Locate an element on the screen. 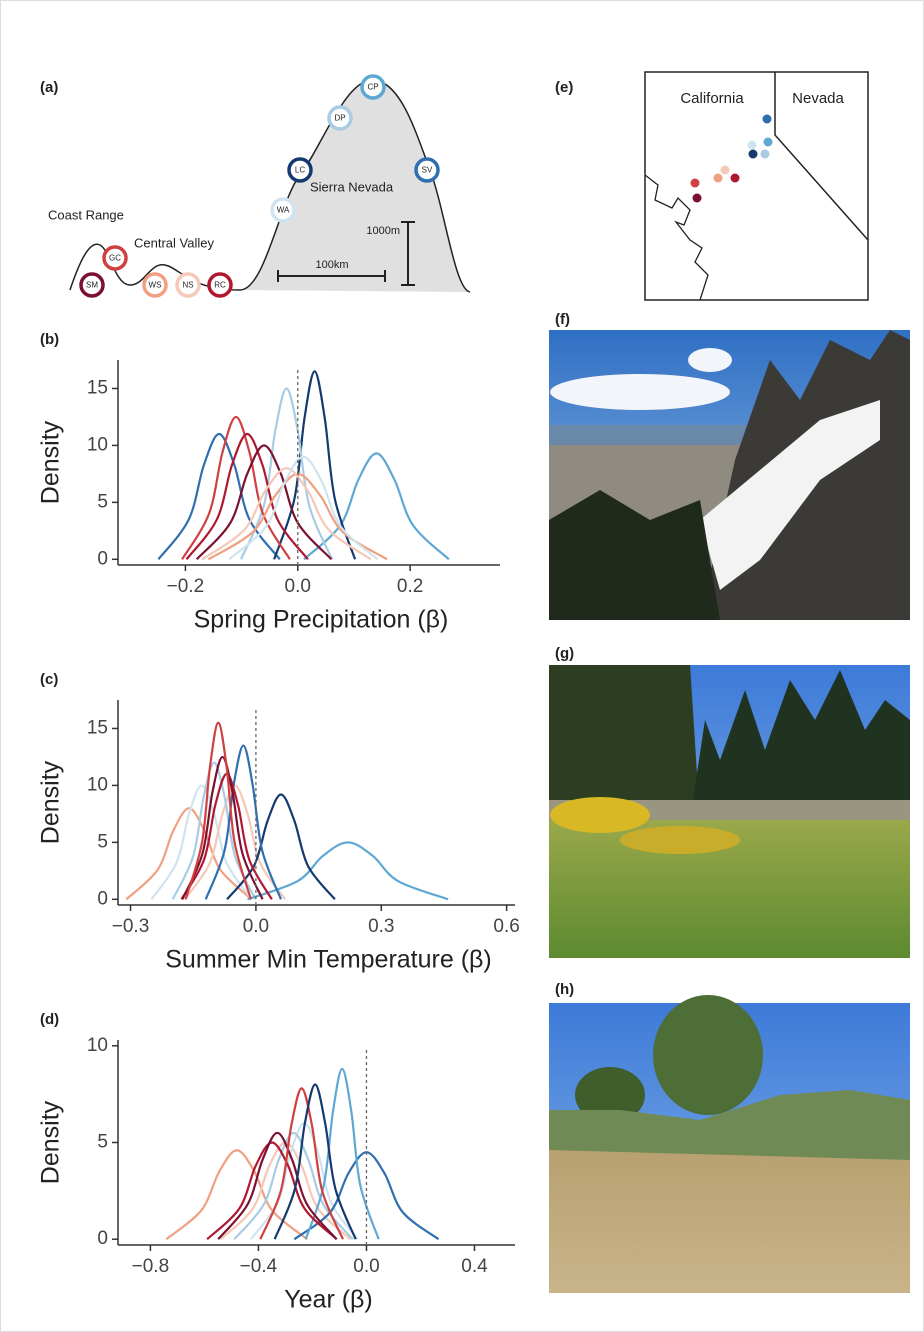  panel-label: (d) is located at coordinates (49, 1019).